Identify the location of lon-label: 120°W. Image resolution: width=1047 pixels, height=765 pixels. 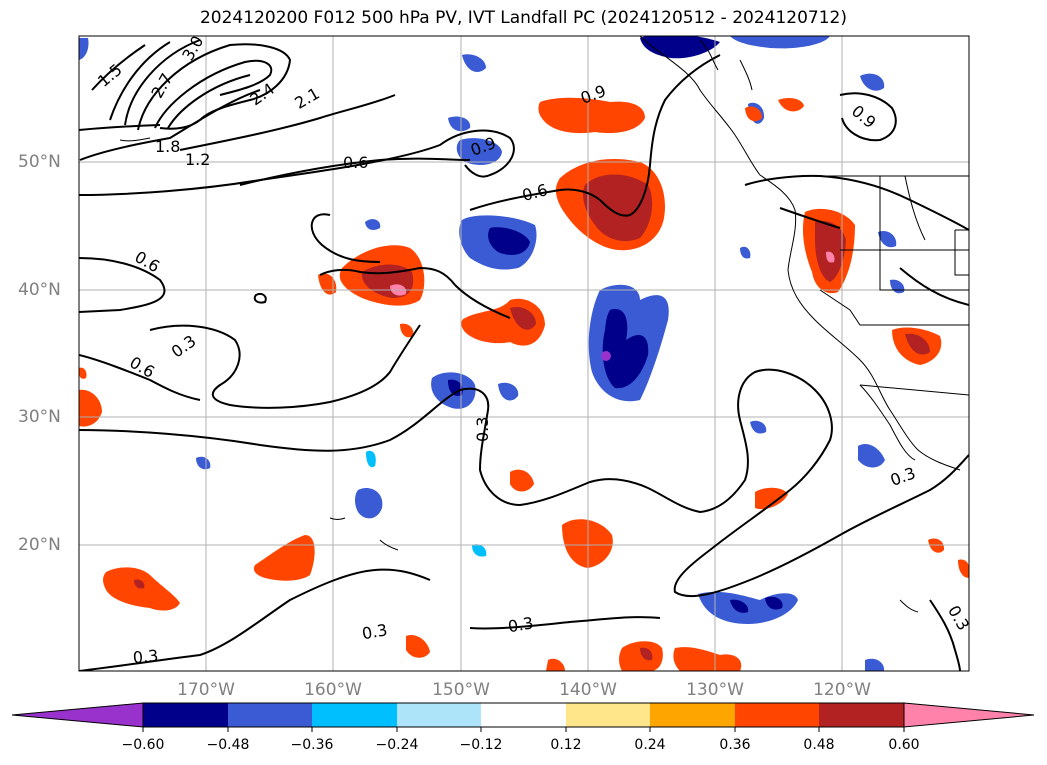
(842, 690).